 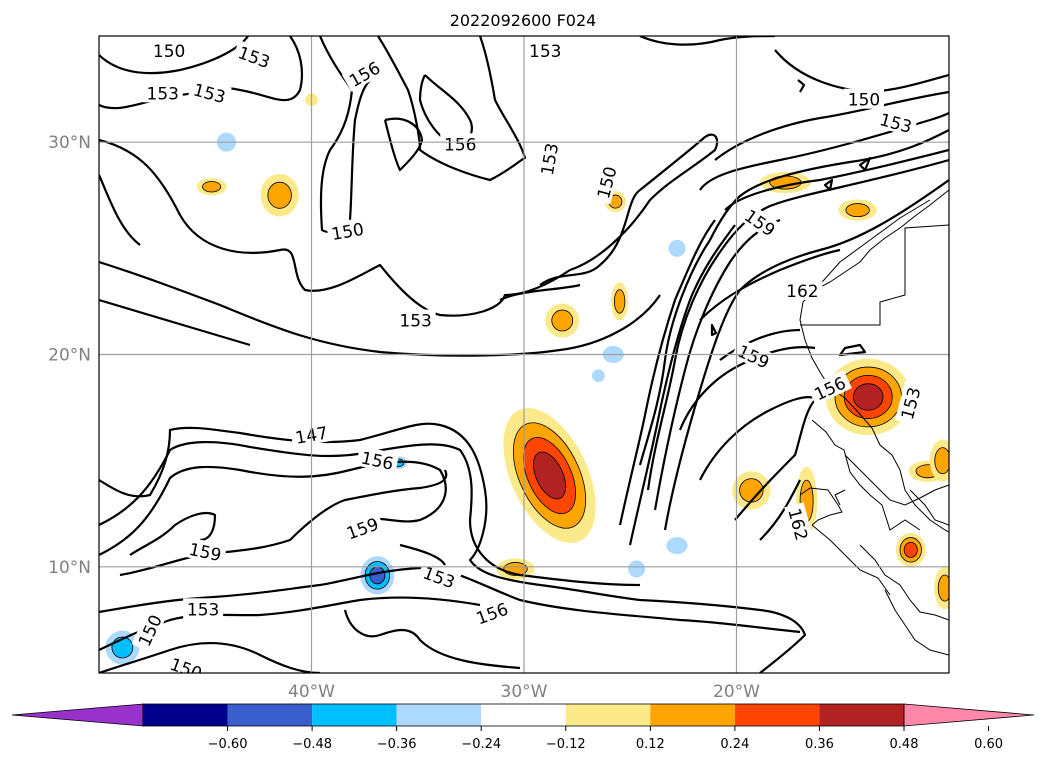 I want to click on colorbar-tick-label: 0.24, so click(x=734, y=744).